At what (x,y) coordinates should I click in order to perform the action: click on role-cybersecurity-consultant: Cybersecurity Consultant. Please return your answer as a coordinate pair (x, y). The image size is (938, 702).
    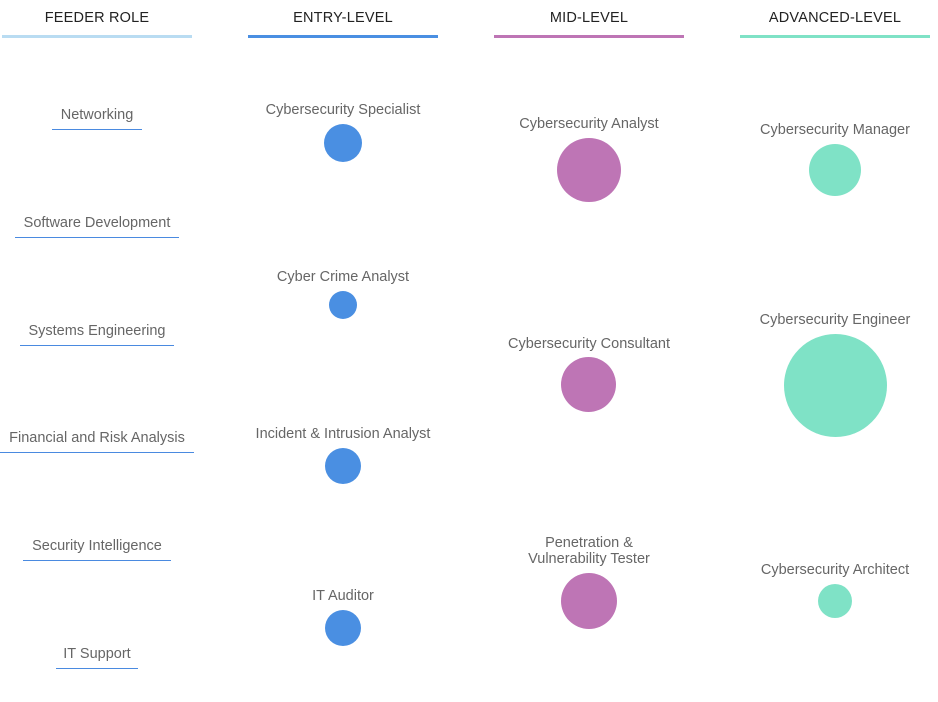
    Looking at the image, I should click on (589, 376).